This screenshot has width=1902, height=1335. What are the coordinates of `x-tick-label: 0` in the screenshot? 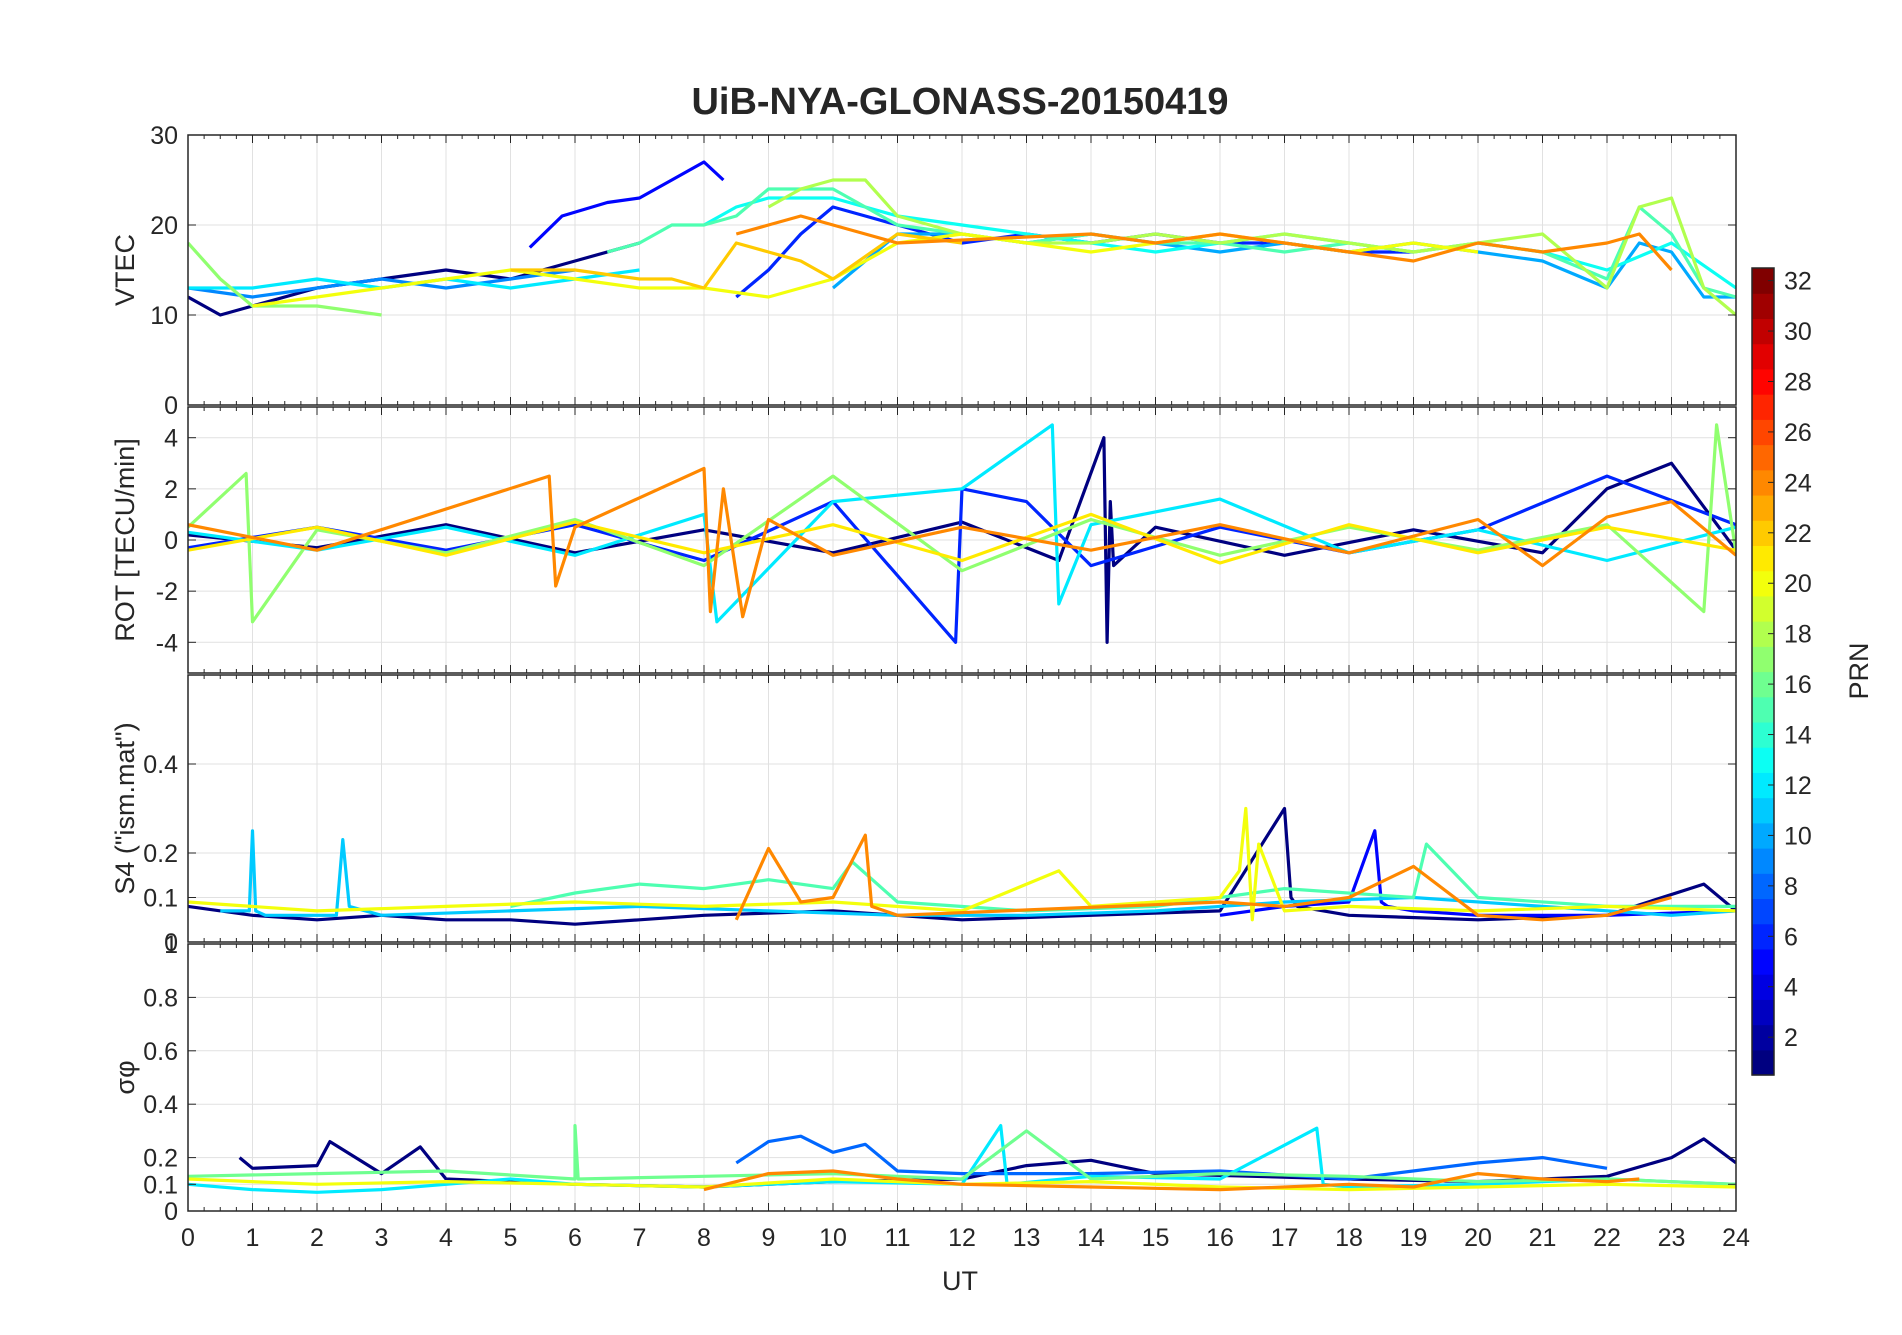 It's located at (188, 1238).